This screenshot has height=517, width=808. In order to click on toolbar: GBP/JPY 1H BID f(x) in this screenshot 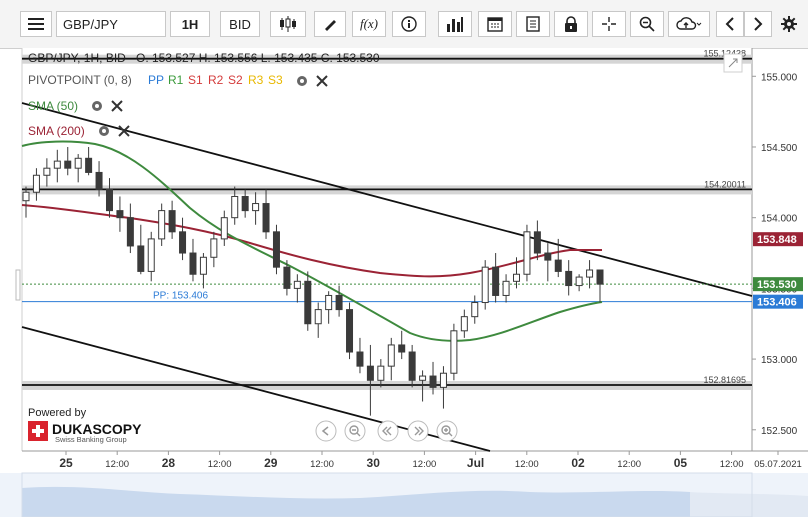, I will do `click(404, 24)`.